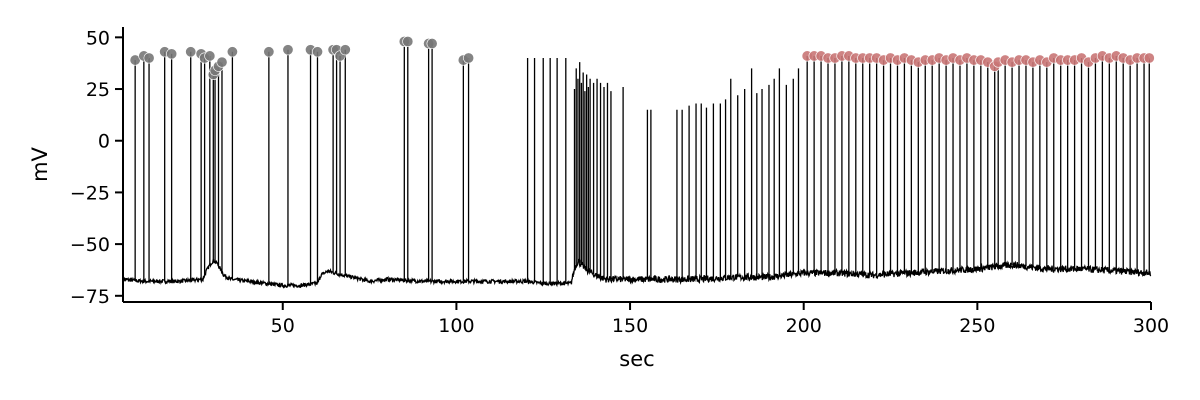 The width and height of the screenshot is (1200, 400). What do you see at coordinates (1149, 58) in the screenshot?
I see `spike-peak-marker-late` at bounding box center [1149, 58].